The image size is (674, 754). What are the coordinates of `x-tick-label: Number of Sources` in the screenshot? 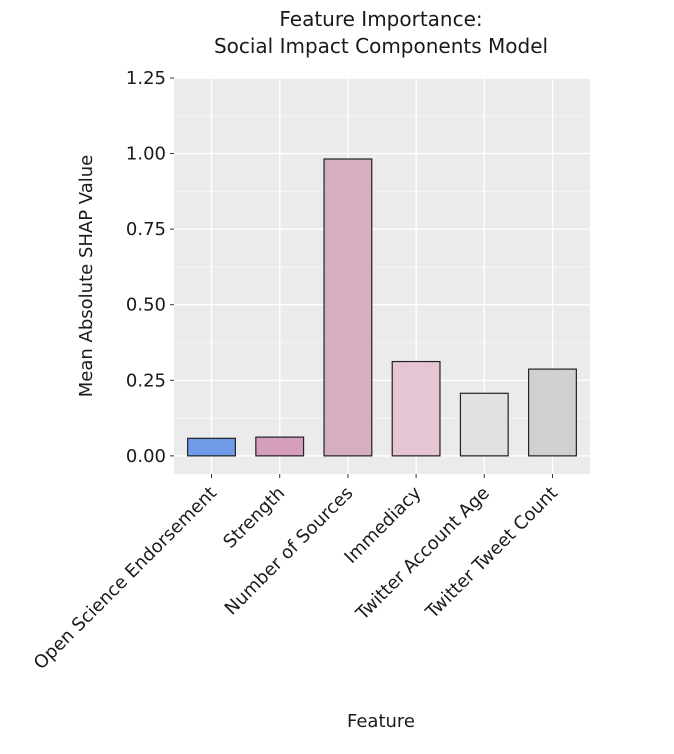 It's located at (289, 551).